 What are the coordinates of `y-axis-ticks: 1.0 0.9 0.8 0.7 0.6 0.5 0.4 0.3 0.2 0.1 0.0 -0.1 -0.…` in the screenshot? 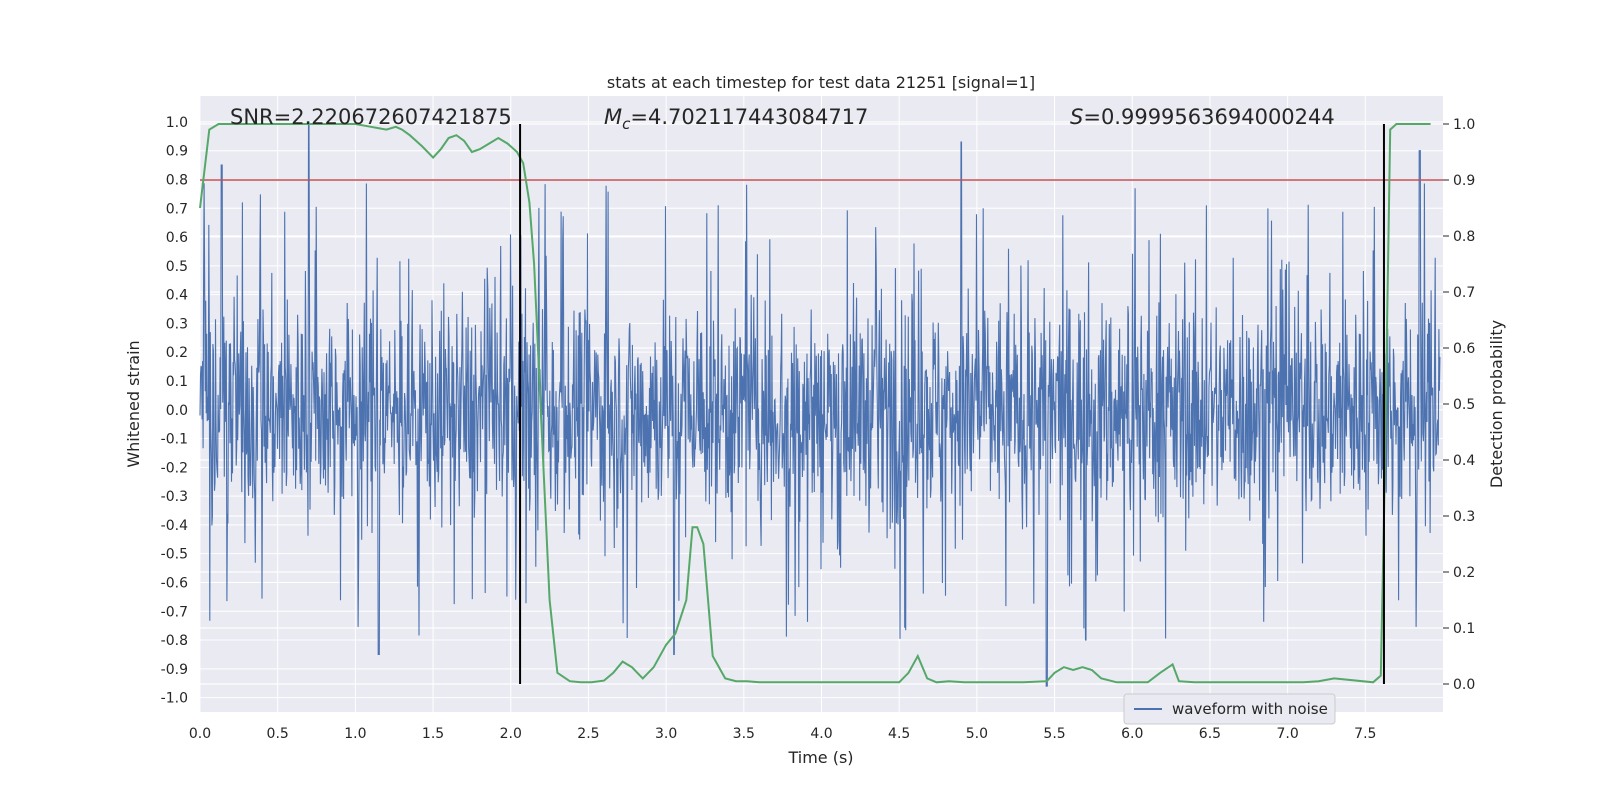 It's located at (174, 411).